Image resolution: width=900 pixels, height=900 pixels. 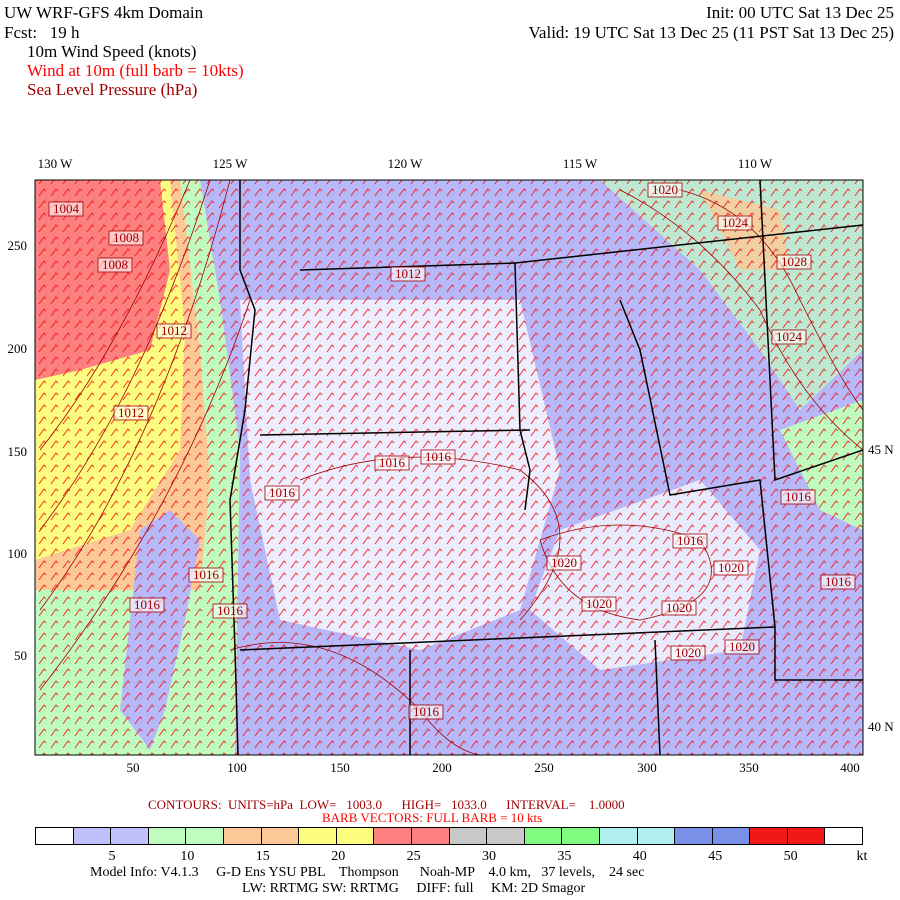 I want to click on colorbar-label: 25, so click(x=413, y=856).